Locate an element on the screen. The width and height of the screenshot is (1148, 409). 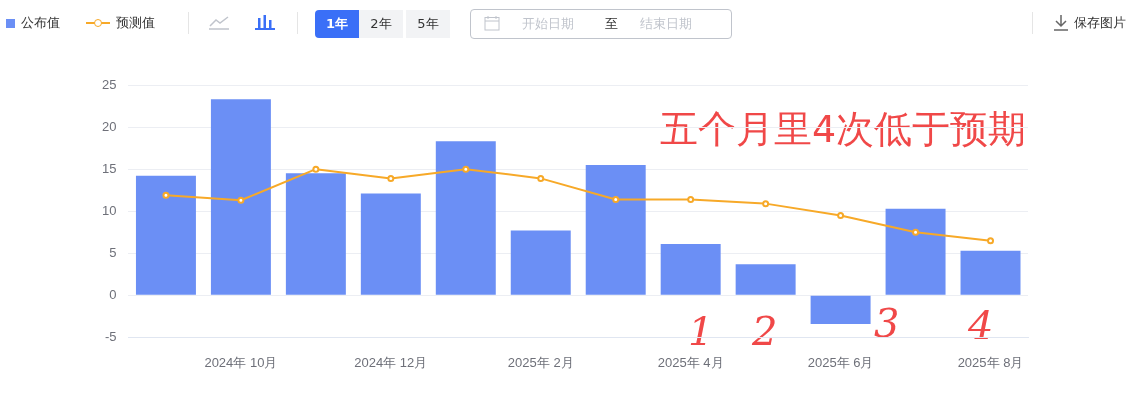
x-tick-label: 2025年 2月 is located at coordinates (540, 362).